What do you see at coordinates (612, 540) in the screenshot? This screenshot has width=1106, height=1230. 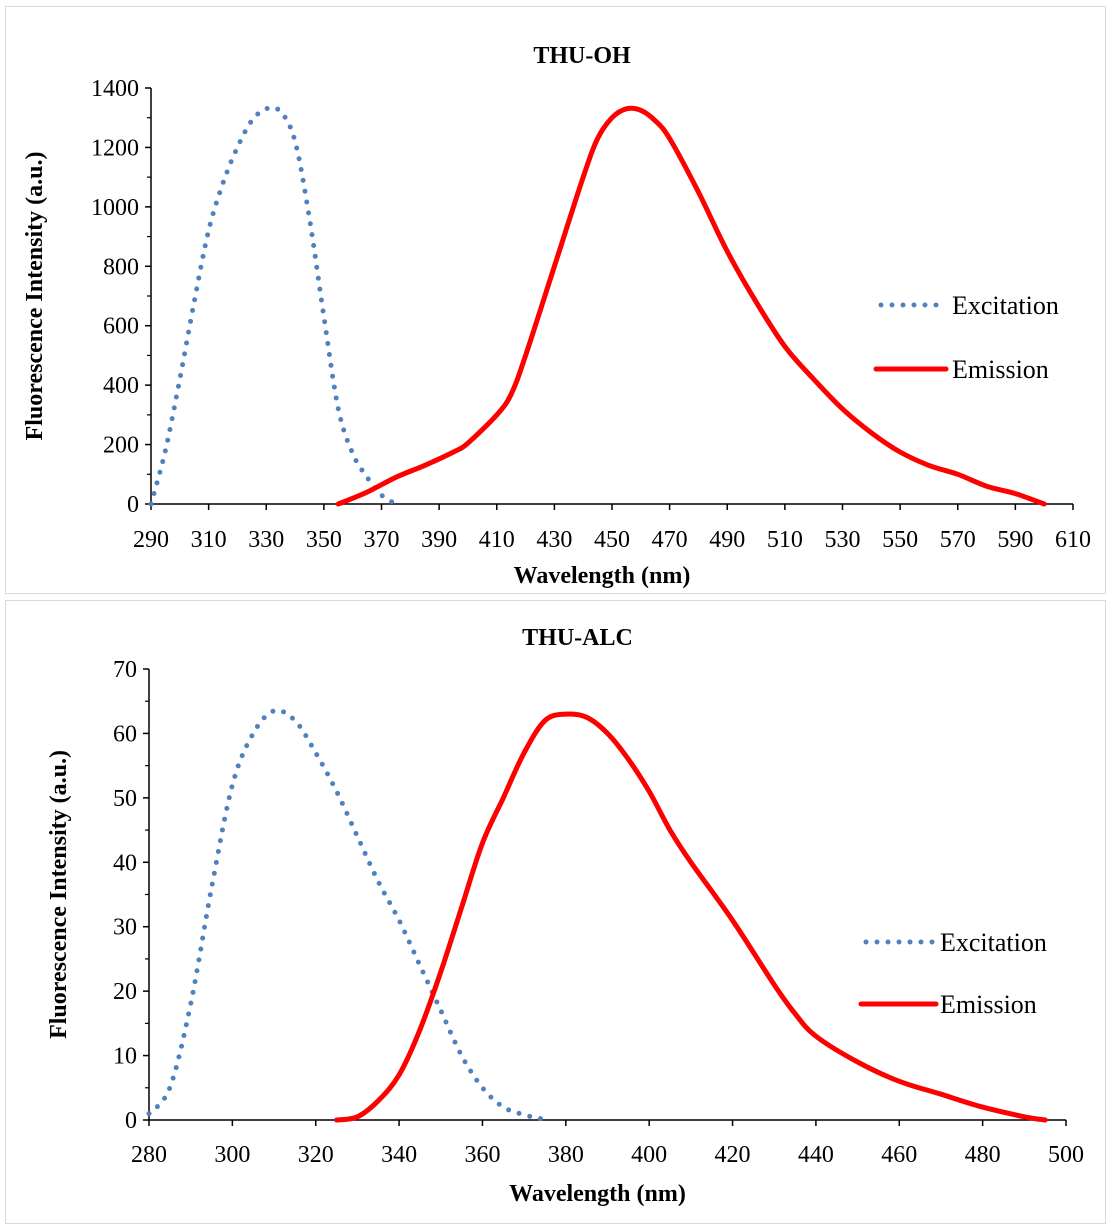 I see `x-tick-label: 450` at bounding box center [612, 540].